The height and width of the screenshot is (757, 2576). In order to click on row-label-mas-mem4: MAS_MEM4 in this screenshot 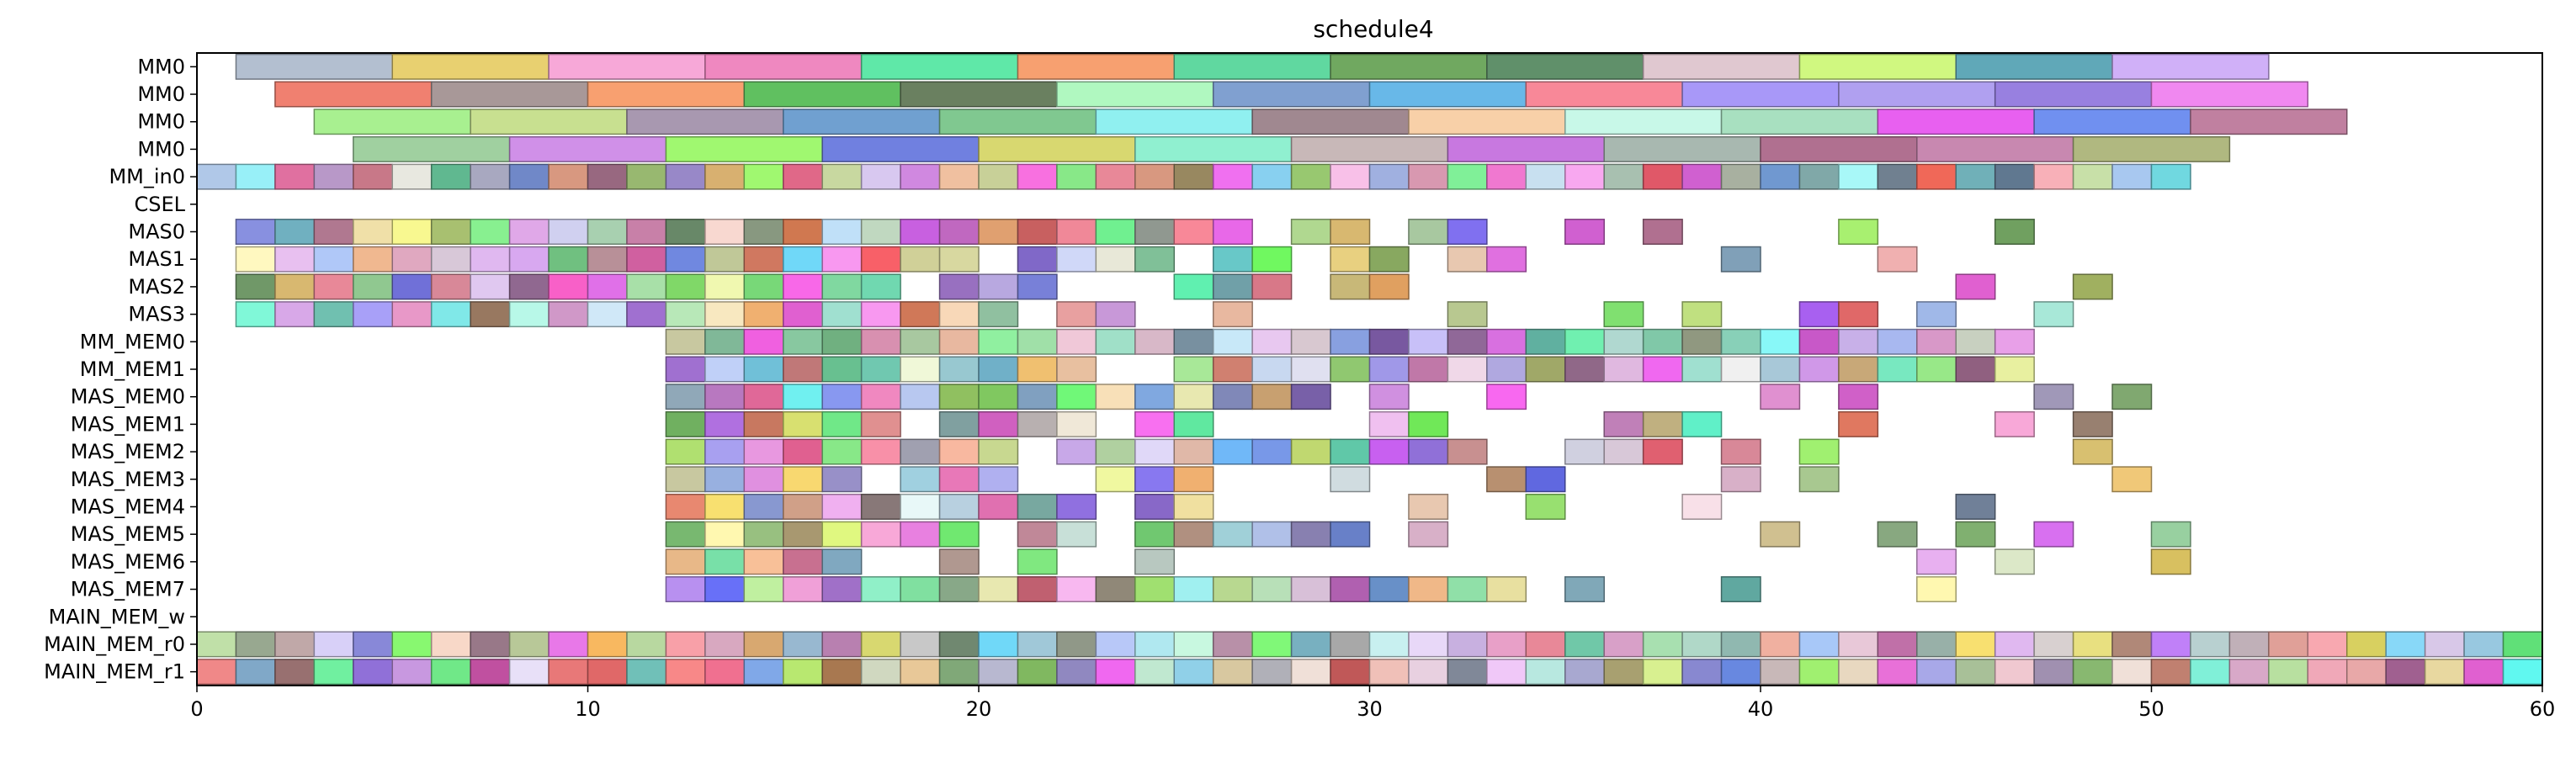, I will do `click(128, 507)`.